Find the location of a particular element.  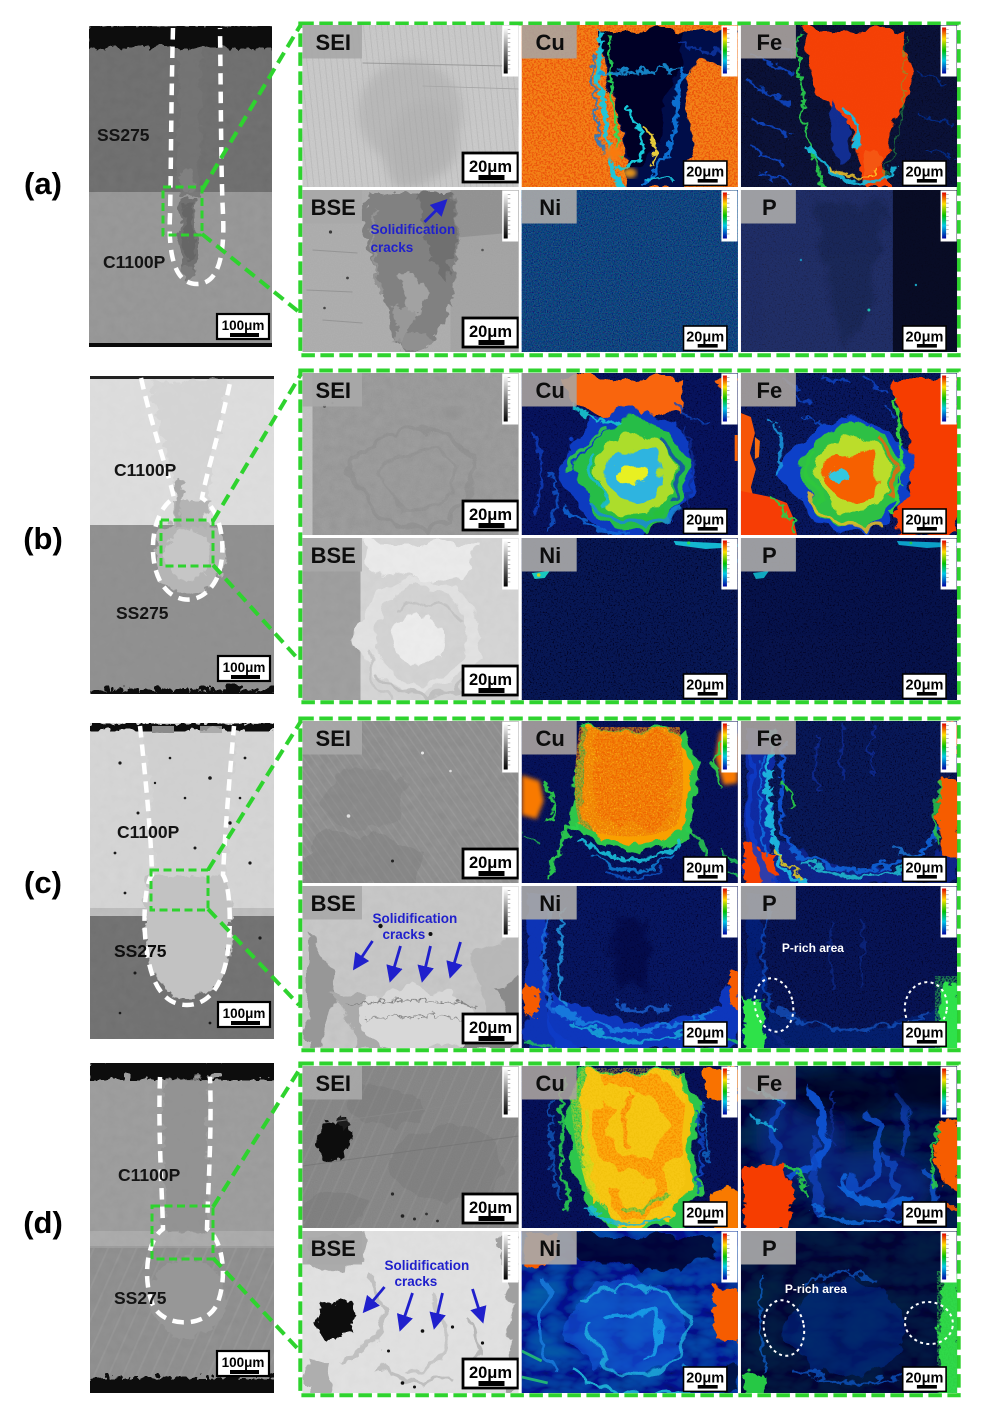

svg-text: (b) is located at coordinates (43, 538).